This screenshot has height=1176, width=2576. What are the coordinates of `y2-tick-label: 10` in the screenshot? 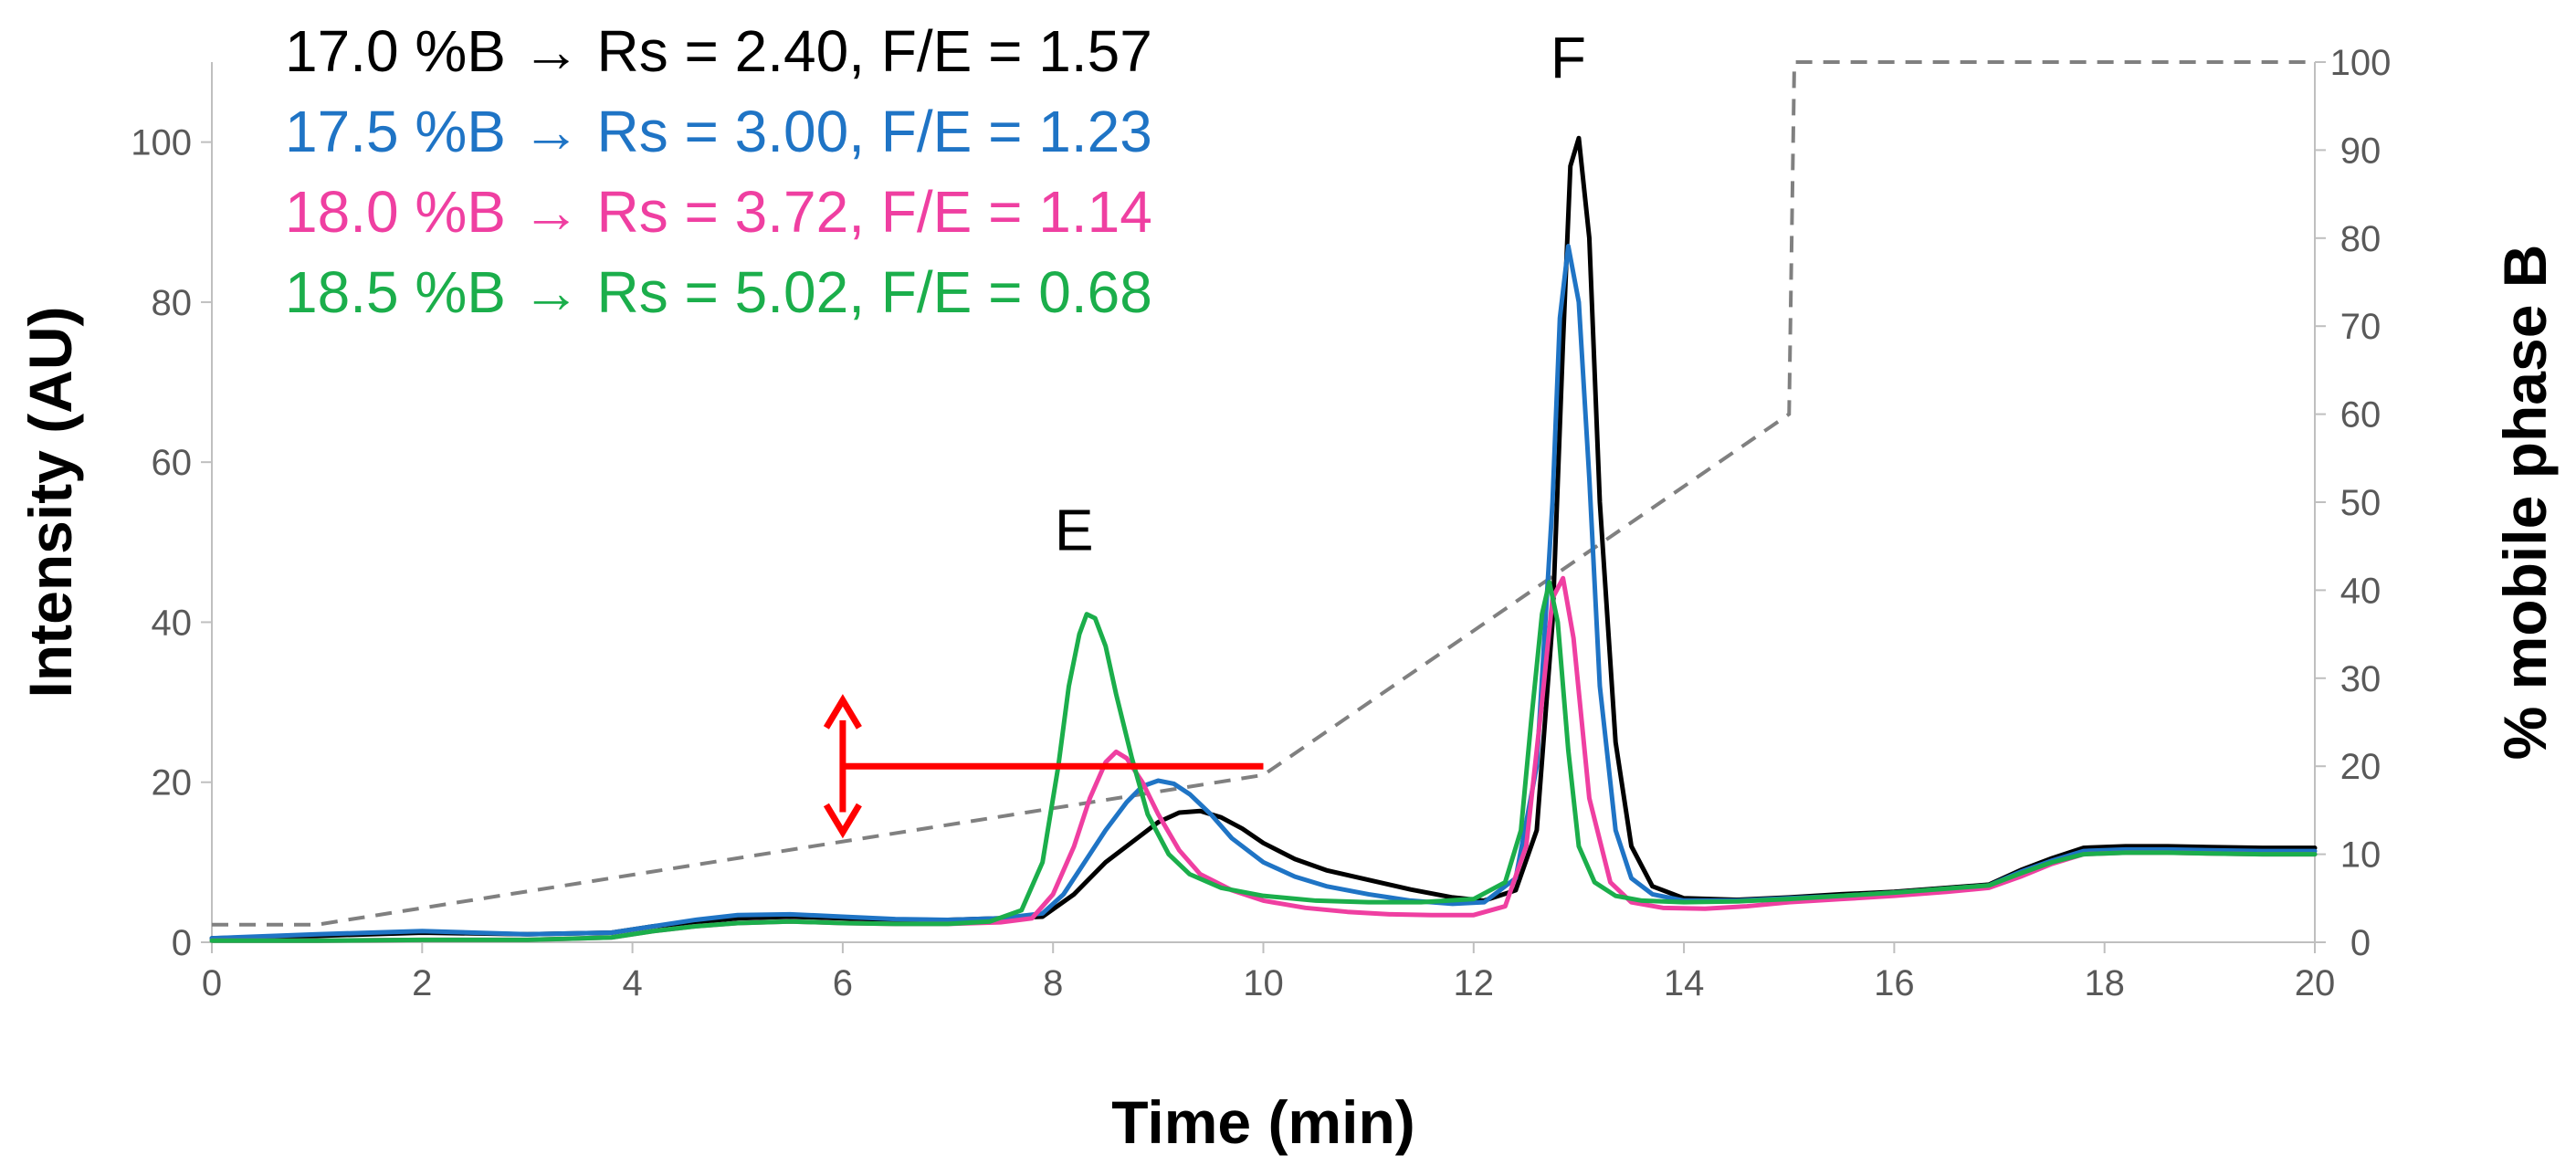 It's located at (2360, 856).